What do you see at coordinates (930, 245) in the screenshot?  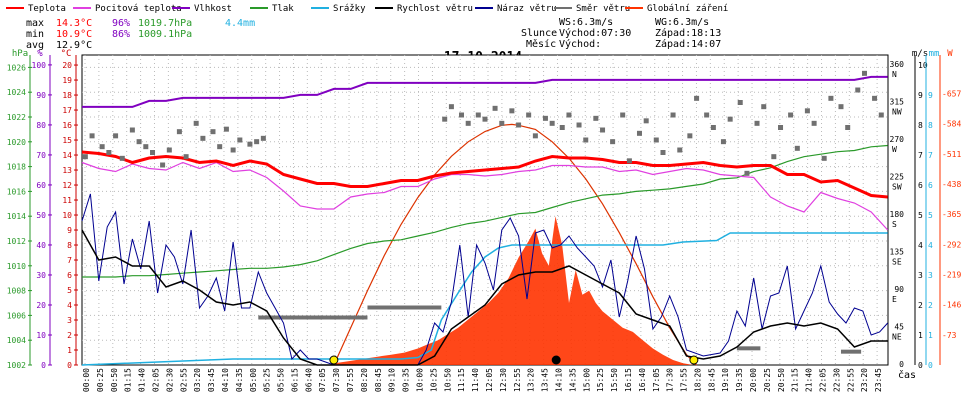 I see `axis-tick-mm: 4` at bounding box center [930, 245].